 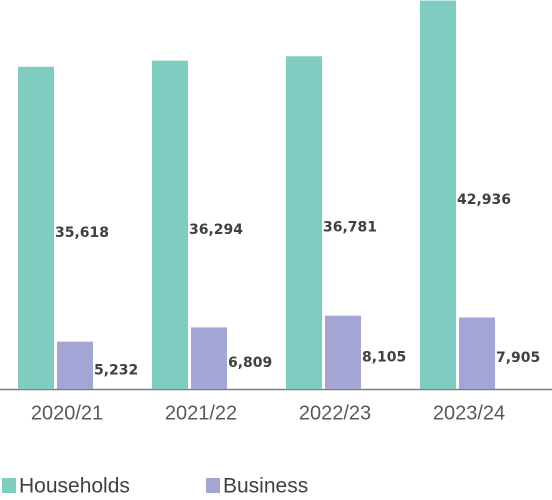 I want to click on value-label: 36,781, so click(x=350, y=228).